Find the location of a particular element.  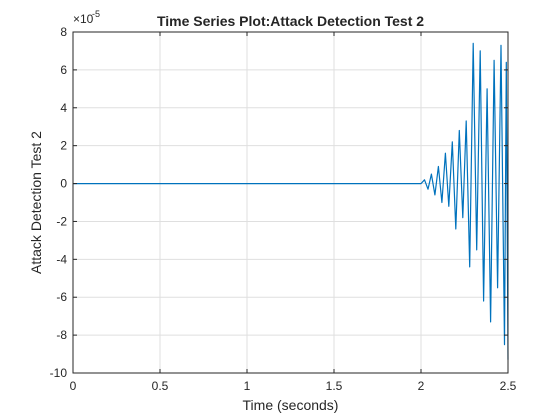

x-tick-label: 2 is located at coordinates (421, 386).